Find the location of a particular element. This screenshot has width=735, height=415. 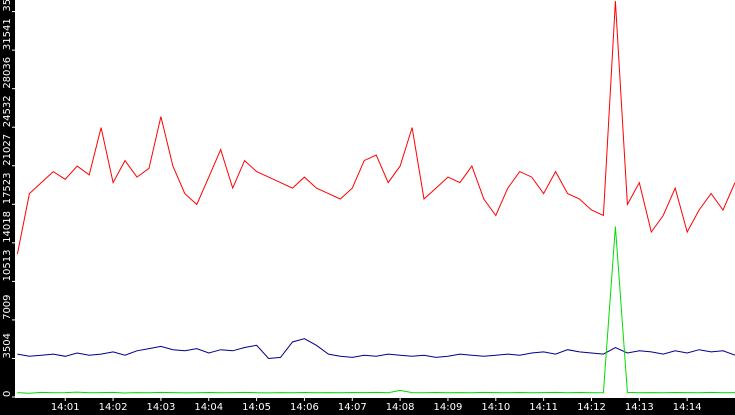

x-tick-label: 14:12 is located at coordinates (591, 407).